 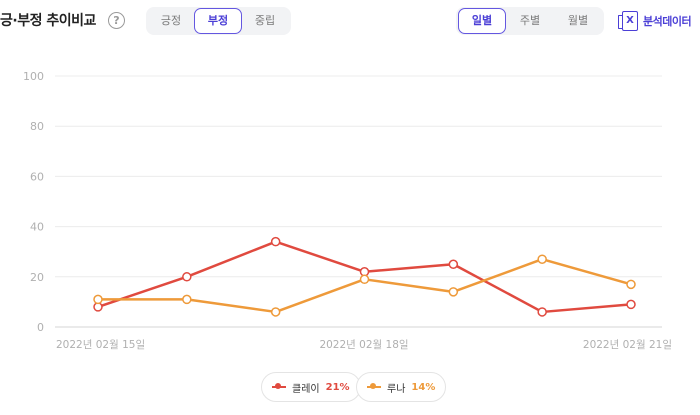 I want to click on x-tick-label: 2022년 02월 15일, so click(x=100, y=344).